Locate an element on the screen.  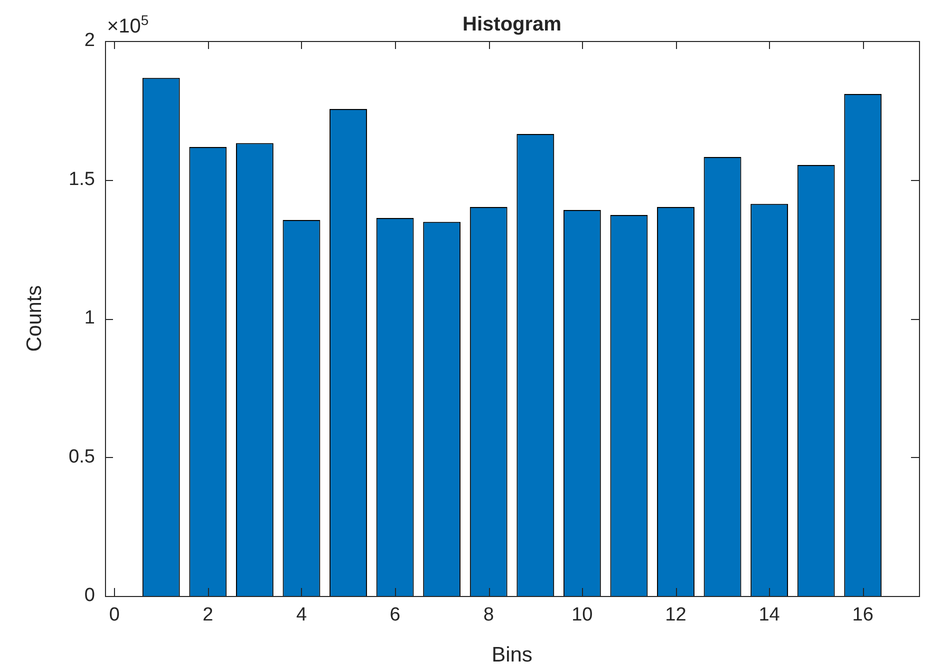
x-tick-label: 6 is located at coordinates (395, 615).